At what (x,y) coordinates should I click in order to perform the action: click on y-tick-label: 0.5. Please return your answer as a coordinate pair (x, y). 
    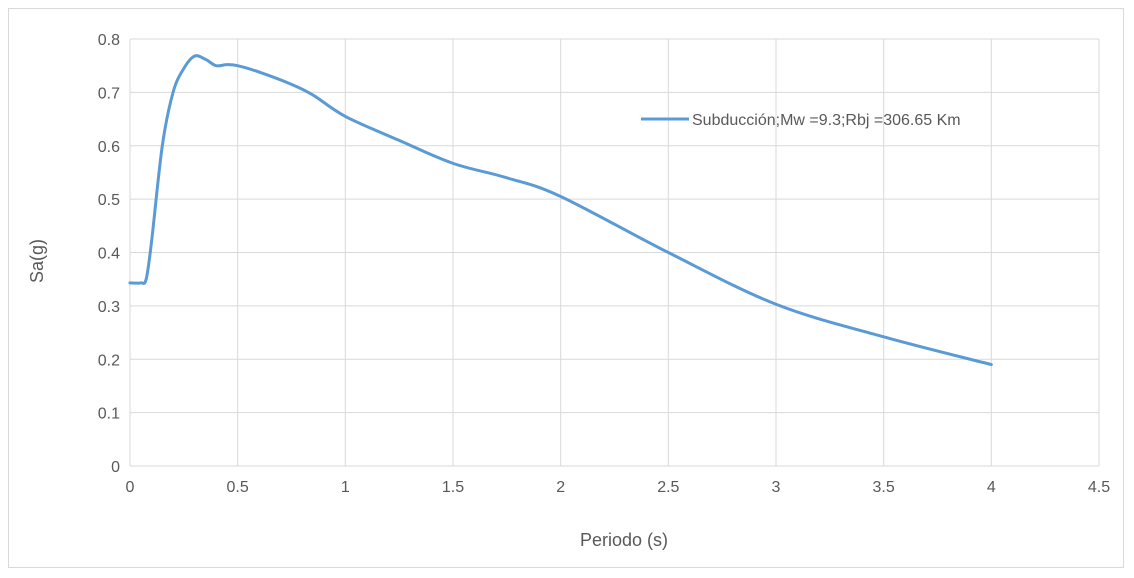
    Looking at the image, I should click on (109, 200).